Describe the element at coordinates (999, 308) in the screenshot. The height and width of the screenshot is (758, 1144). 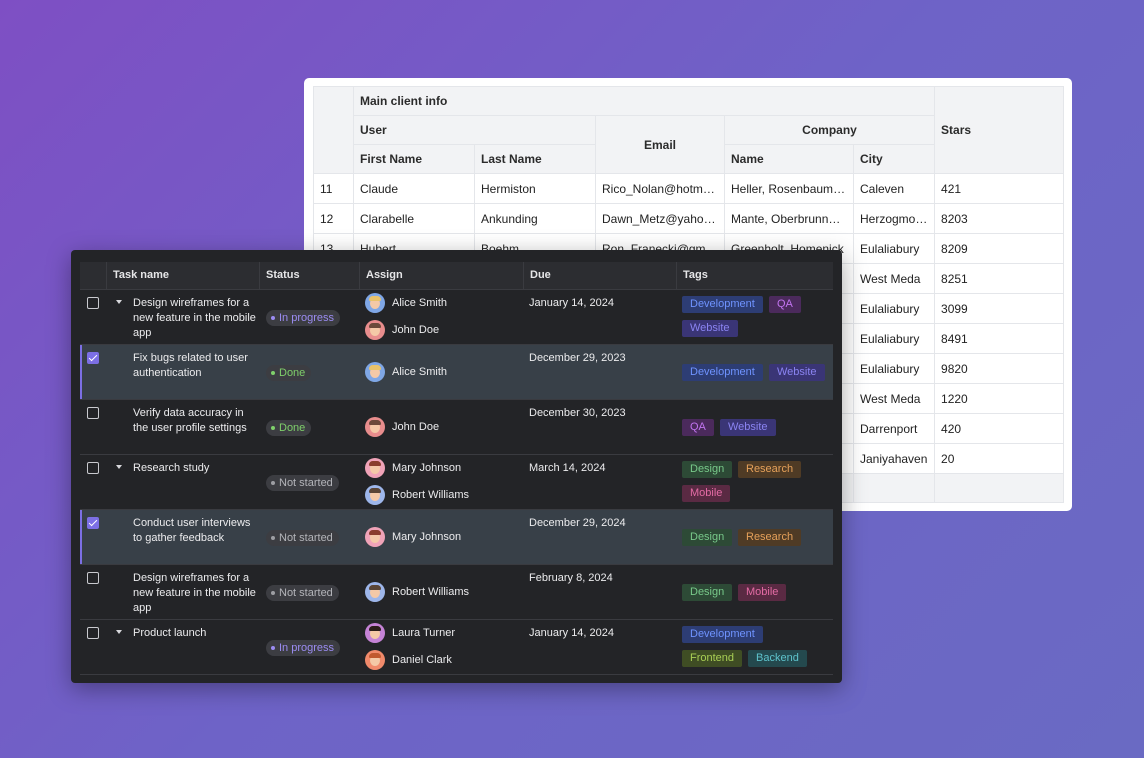
I see `stars-cell: 3099` at that location.